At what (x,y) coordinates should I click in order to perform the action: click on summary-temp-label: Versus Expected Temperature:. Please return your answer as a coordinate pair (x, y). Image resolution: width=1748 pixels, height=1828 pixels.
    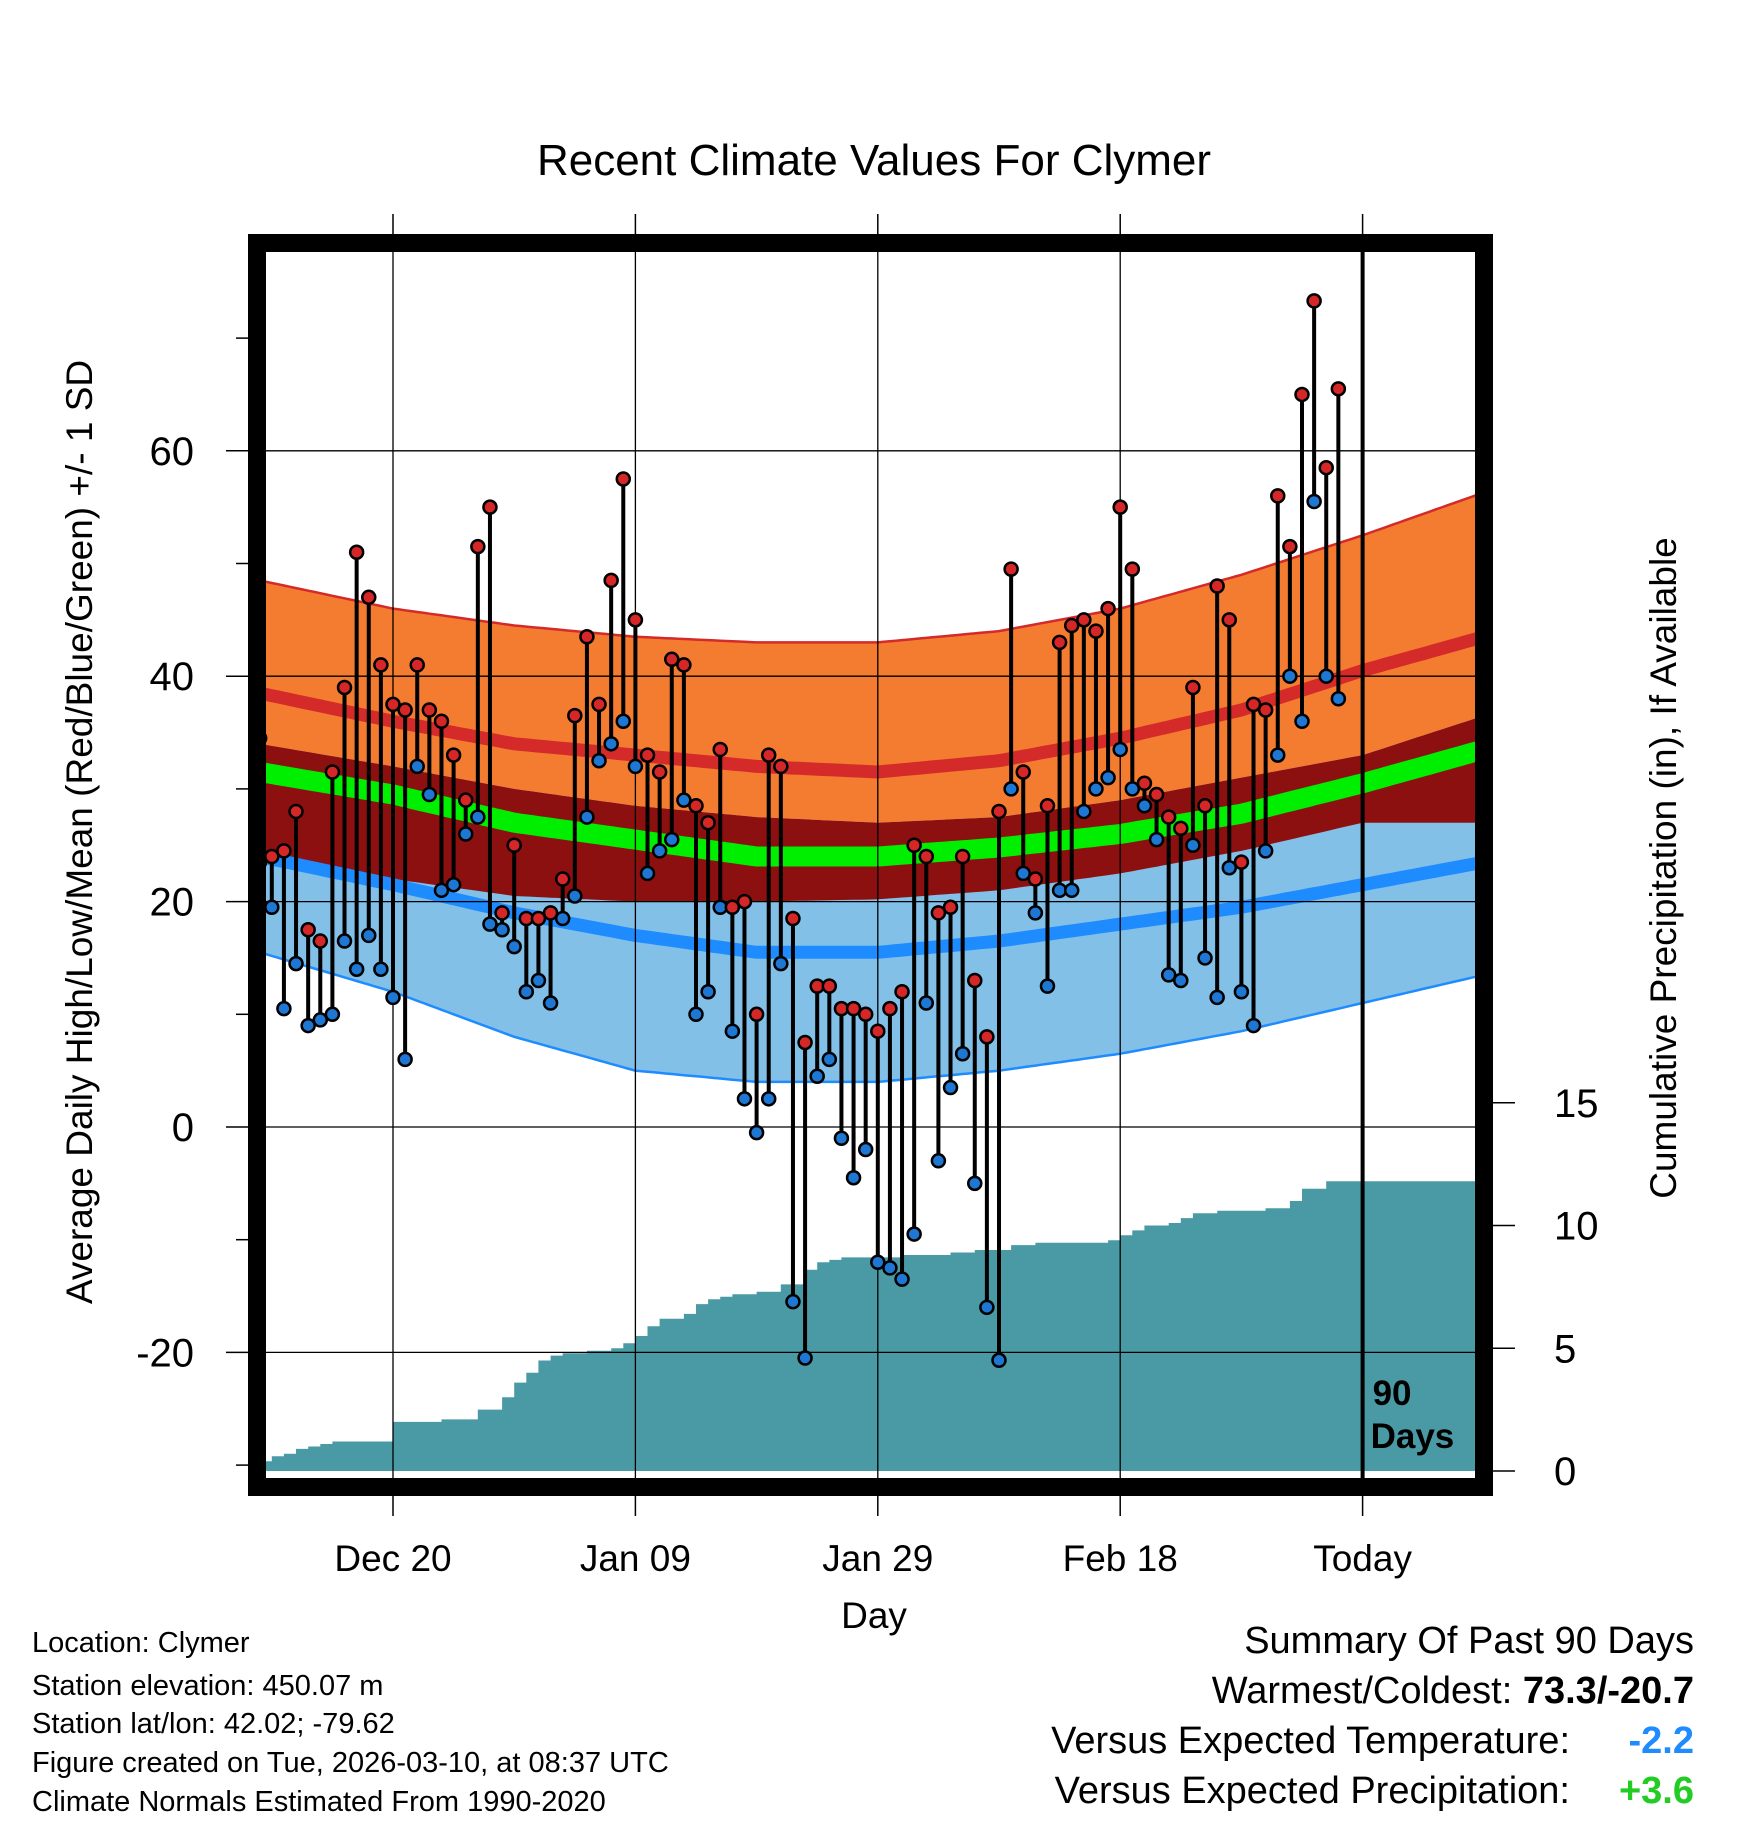
    Looking at the image, I should click on (1310, 1741).